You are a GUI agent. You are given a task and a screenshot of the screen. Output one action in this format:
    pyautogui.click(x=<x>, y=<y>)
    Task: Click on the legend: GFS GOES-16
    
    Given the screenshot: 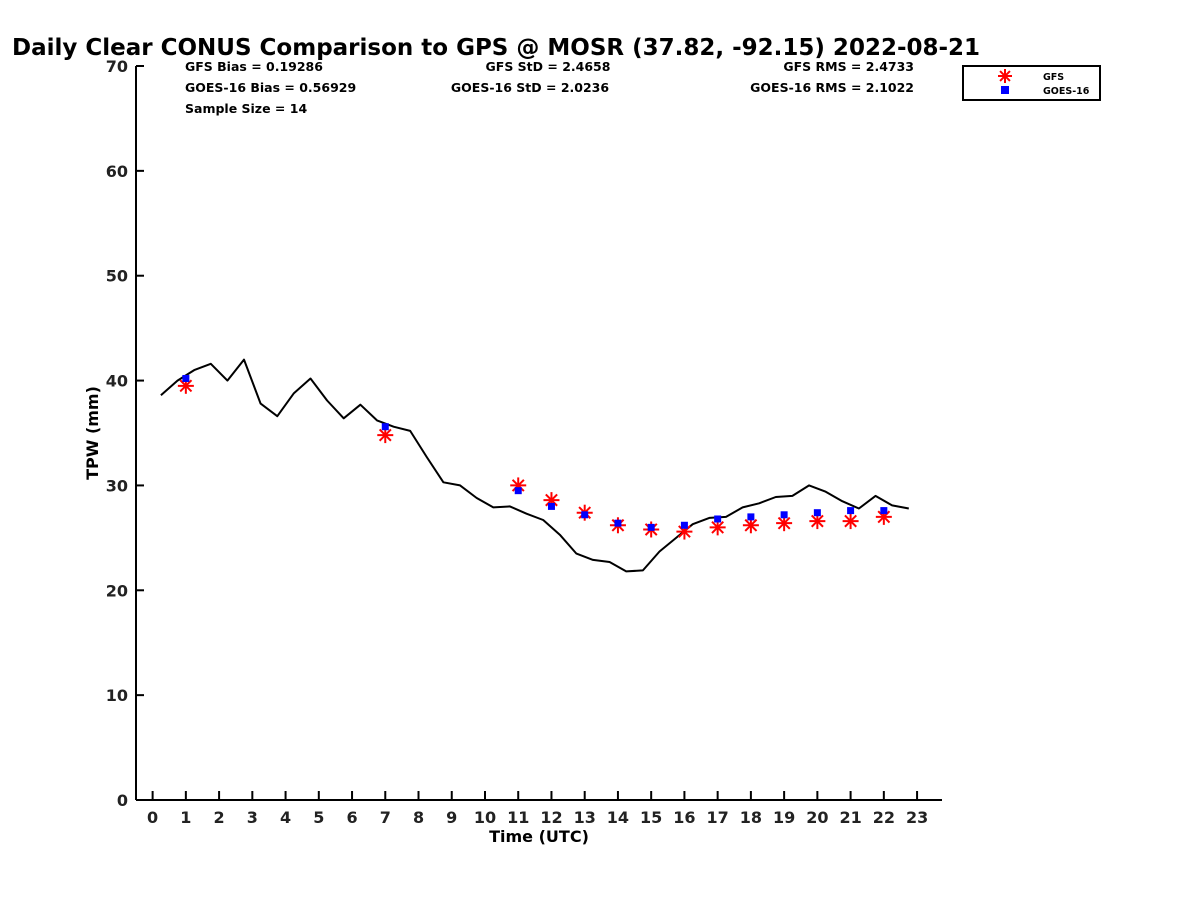 What is the action you would take?
    pyautogui.click(x=1031, y=83)
    